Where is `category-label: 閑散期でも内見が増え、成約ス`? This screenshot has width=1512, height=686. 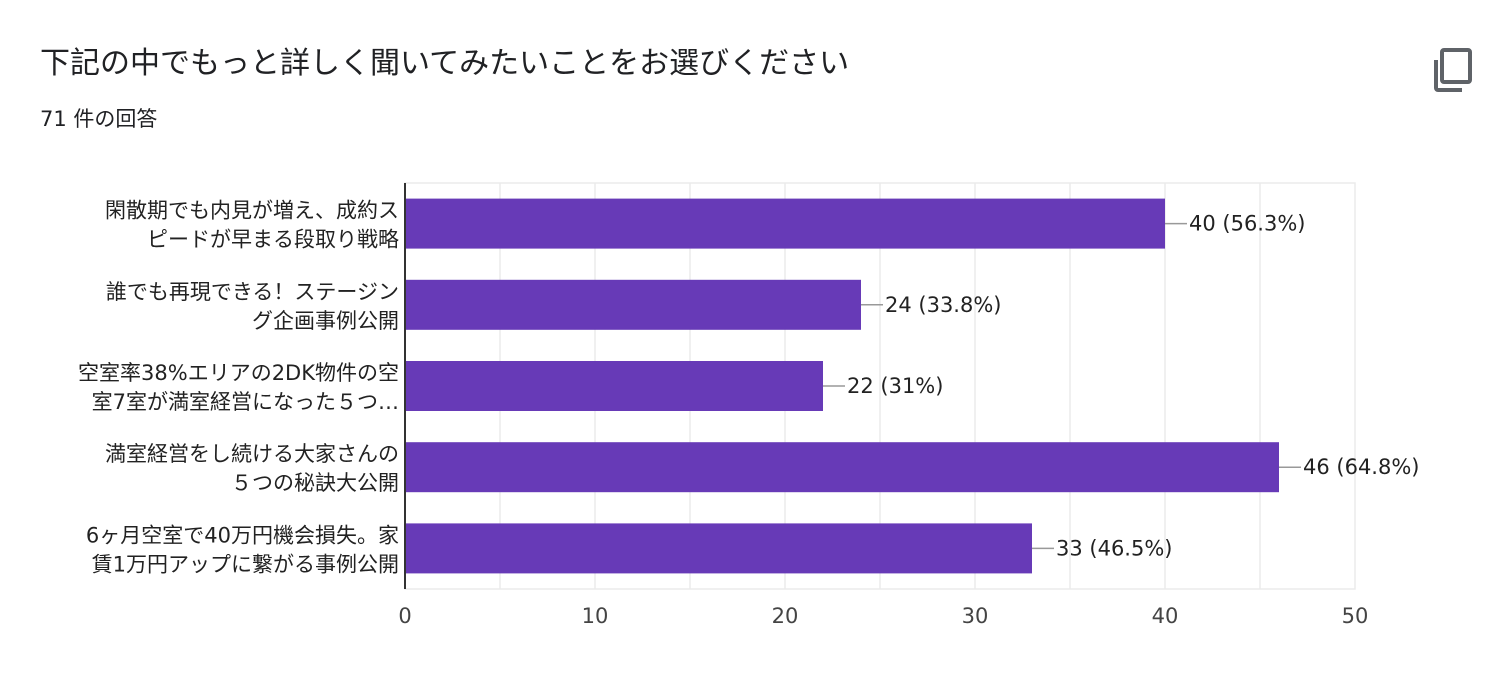
category-label: 閑散期でも内見が増え、成約ス is located at coordinates (252, 211).